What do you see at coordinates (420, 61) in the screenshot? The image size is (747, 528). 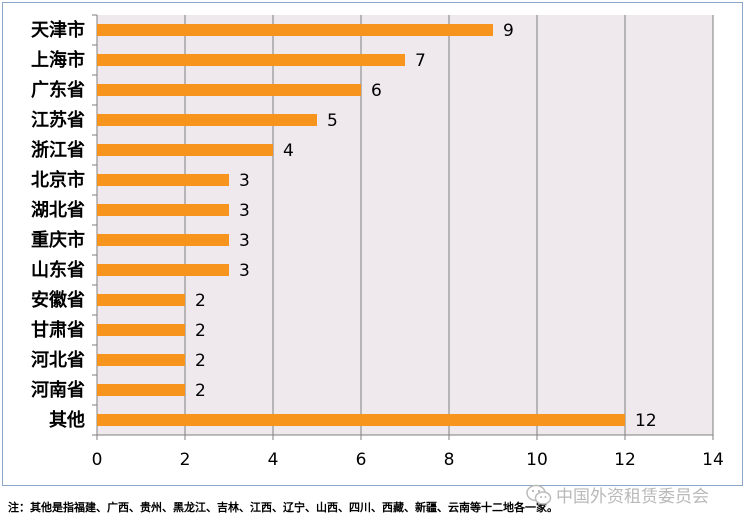 I see `data-label: 7` at bounding box center [420, 61].